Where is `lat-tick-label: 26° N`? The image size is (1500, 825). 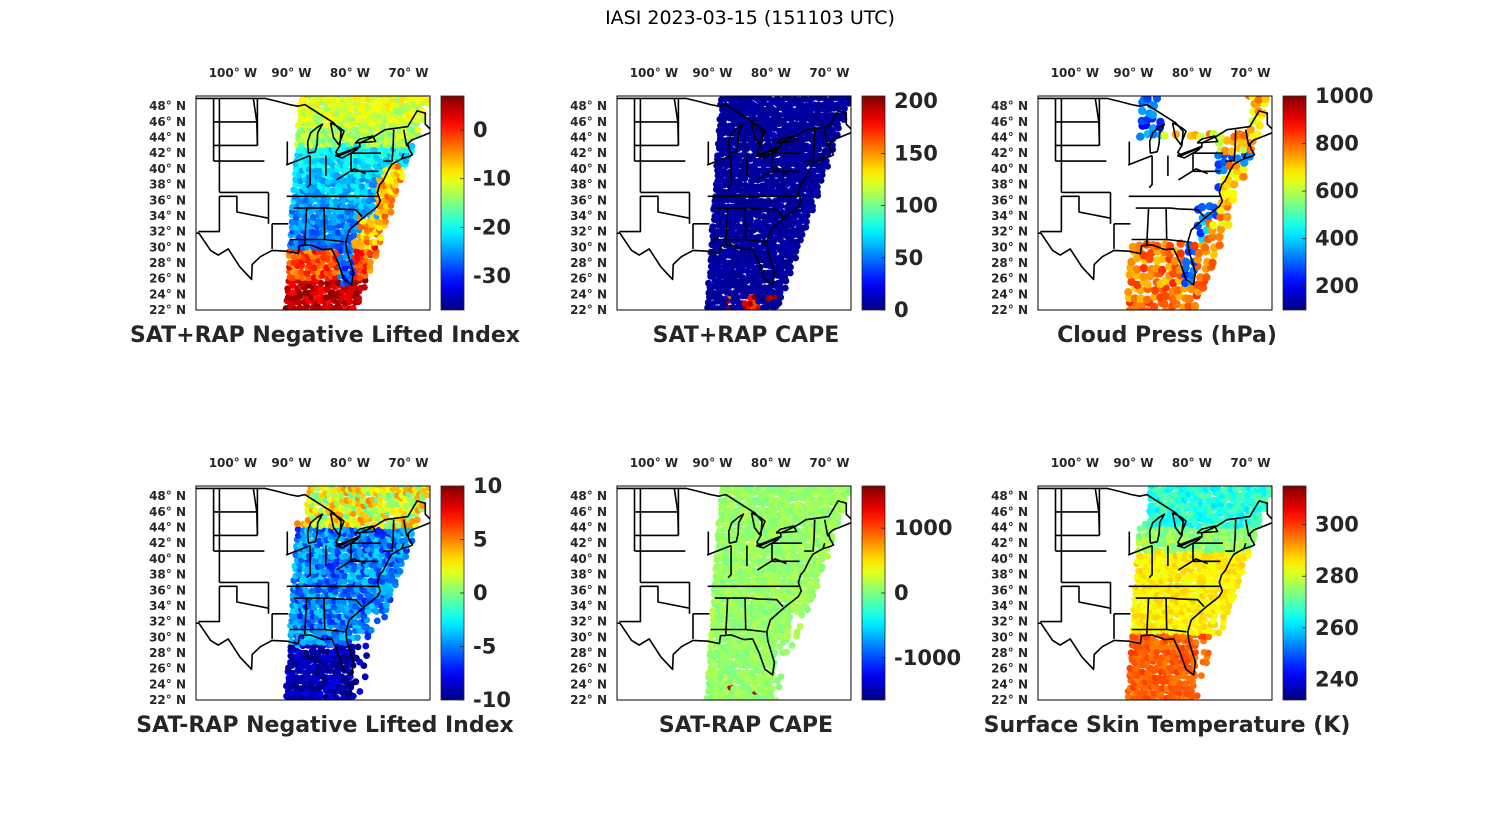 lat-tick-label: 26° N is located at coordinates (1009, 279).